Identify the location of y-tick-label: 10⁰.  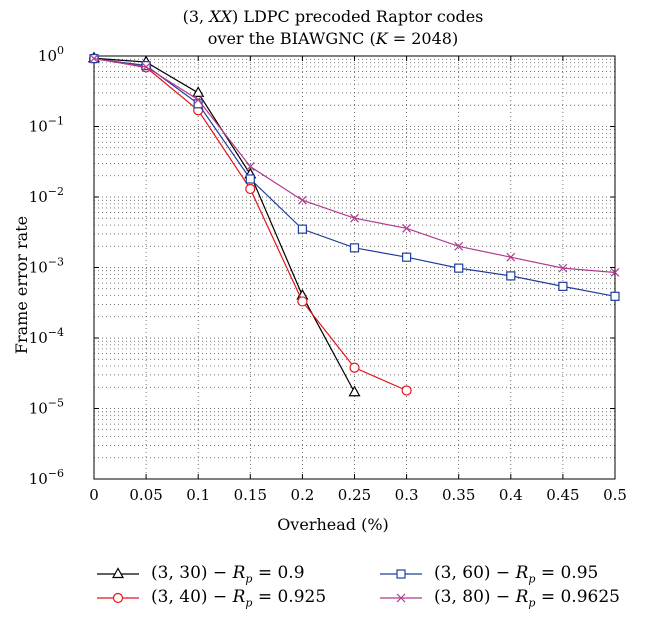
(51, 54).